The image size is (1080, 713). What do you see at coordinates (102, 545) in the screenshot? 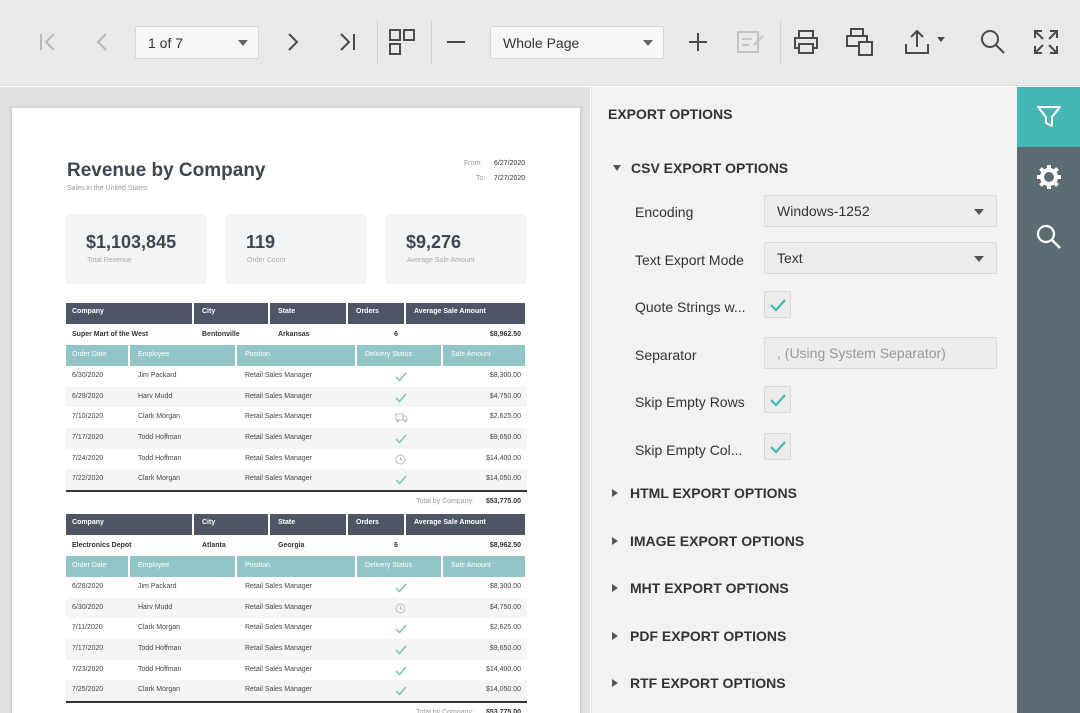
I see `company-name: Electronics Depot` at bounding box center [102, 545].